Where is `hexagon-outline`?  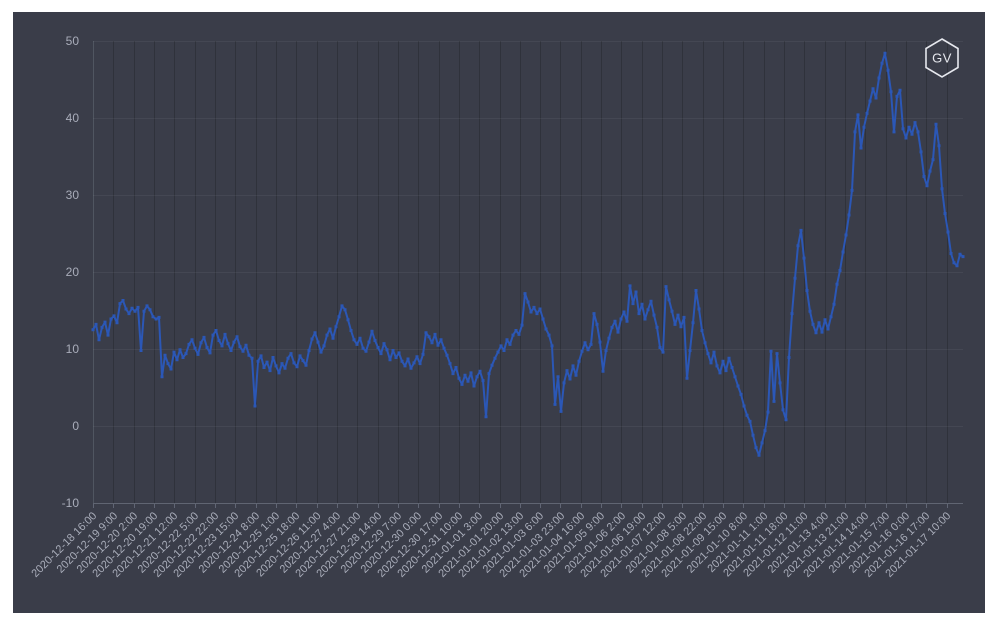
hexagon-outline is located at coordinates (942, 58).